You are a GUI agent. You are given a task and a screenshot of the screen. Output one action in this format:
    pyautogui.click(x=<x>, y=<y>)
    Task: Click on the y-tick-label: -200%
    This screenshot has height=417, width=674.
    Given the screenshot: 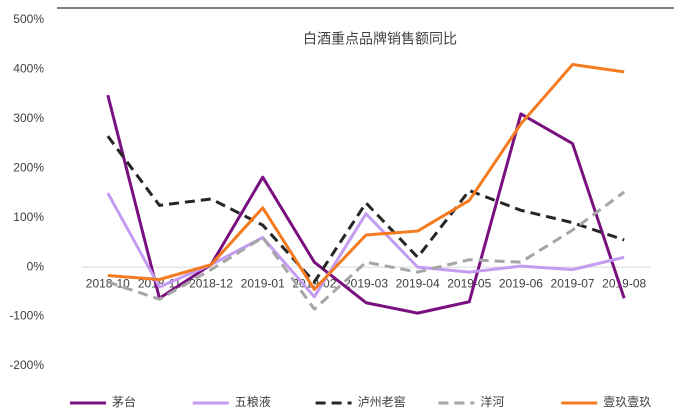 What is the action you would take?
    pyautogui.click(x=26, y=365)
    